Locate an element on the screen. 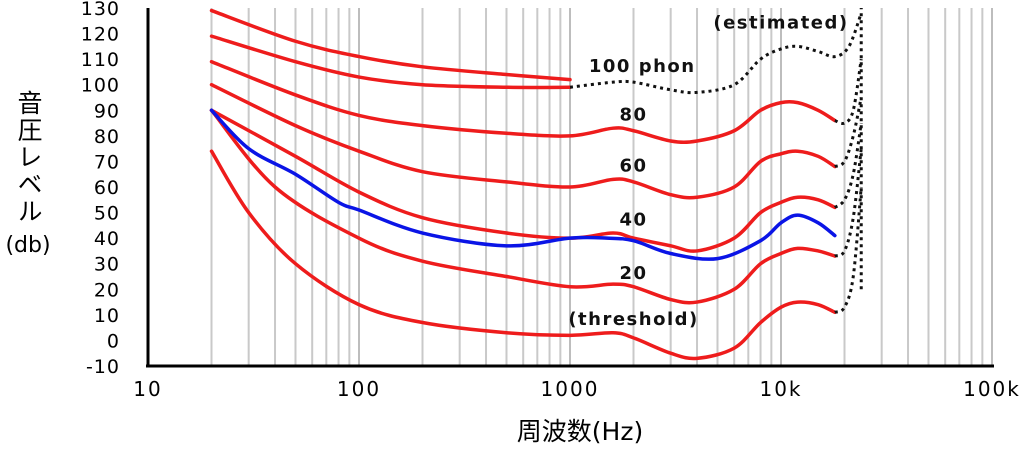 The height and width of the screenshot is (451, 1024). y-tick-label: 80 is located at coordinates (107, 137).